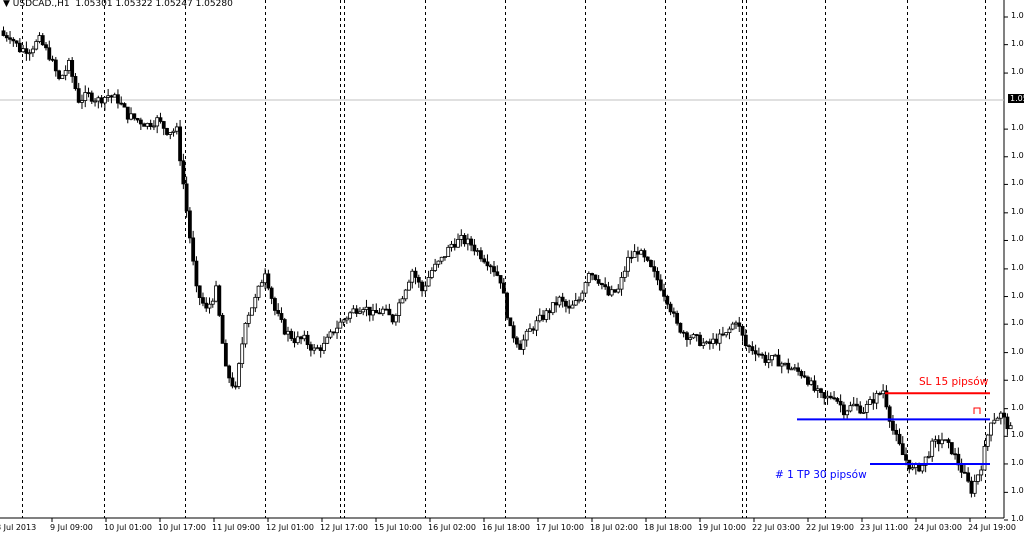  I want to click on y-tick-label: 1.05640, so click(1017, 43).